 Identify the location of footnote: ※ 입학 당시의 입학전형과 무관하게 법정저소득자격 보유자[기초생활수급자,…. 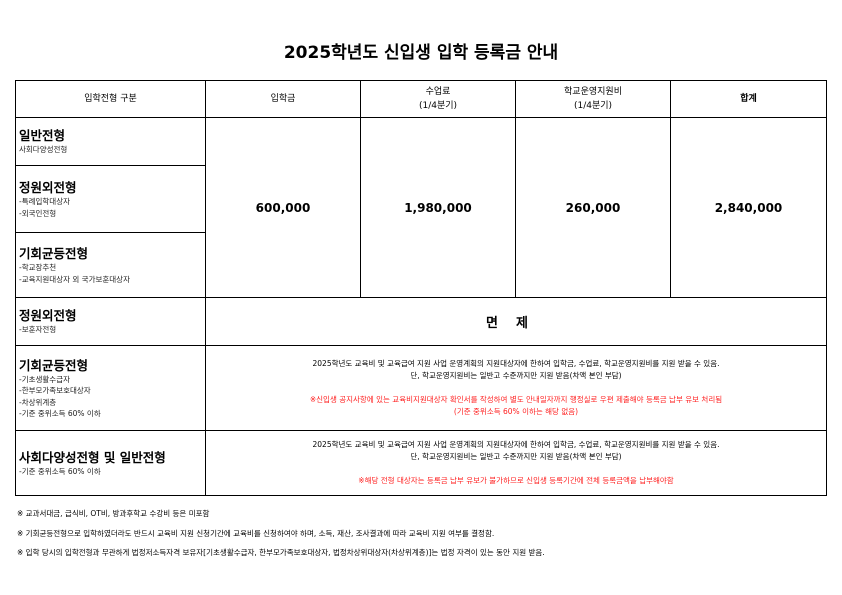
(281, 552).